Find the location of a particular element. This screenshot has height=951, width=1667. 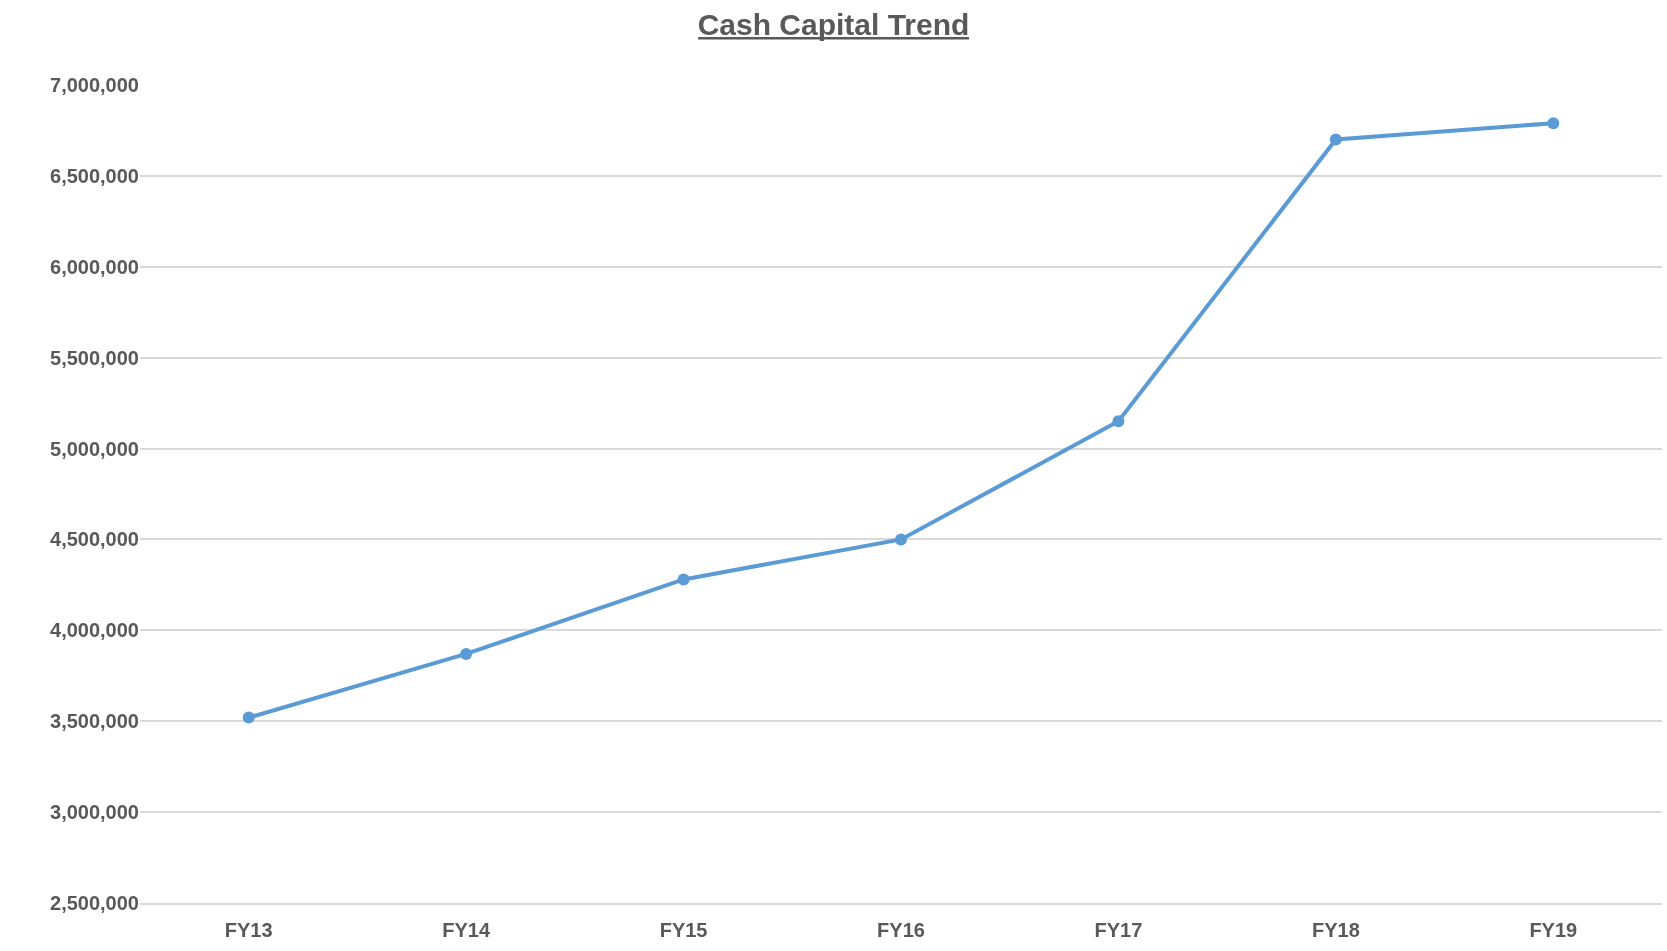

y-tick-label: 4,000,000 is located at coordinates (94, 630).